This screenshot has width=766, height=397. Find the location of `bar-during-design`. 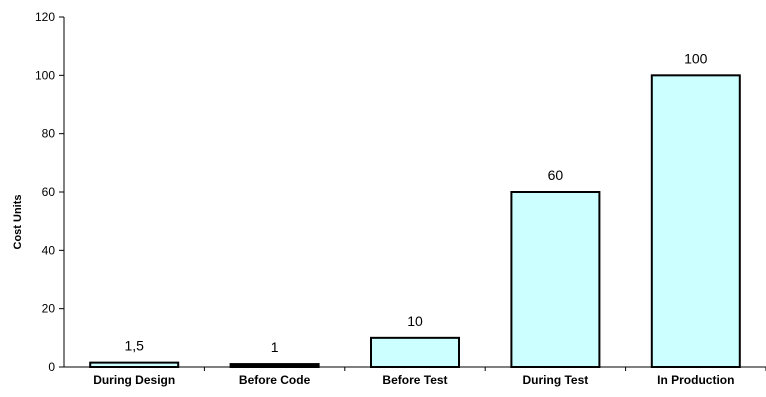

bar-during-design is located at coordinates (134, 364).